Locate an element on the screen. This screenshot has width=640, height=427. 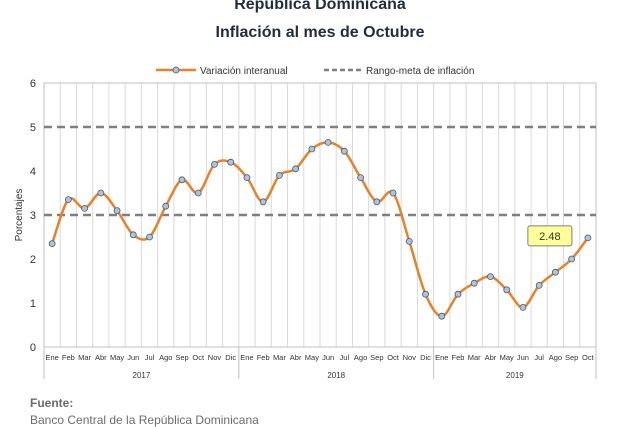
data-label-box is located at coordinates (550, 236).